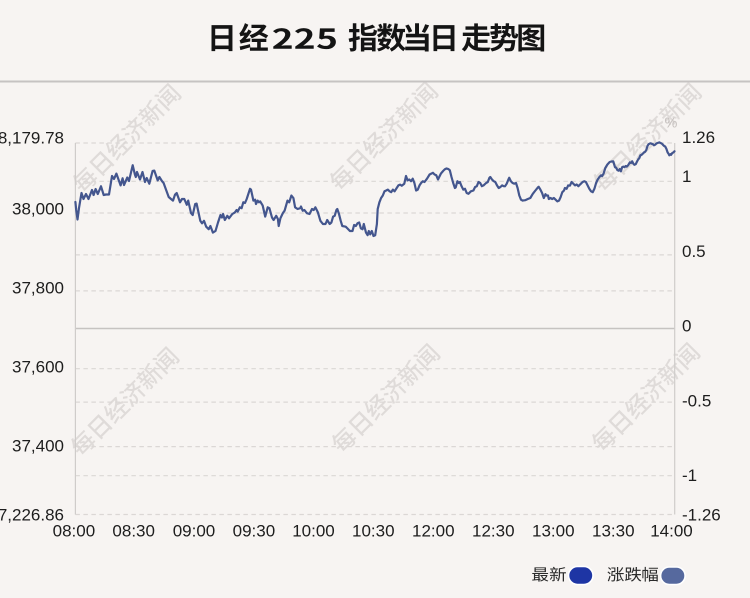 The image size is (750, 598). What do you see at coordinates (698, 137) in the screenshot?
I see `svg-text: 1.26` at bounding box center [698, 137].